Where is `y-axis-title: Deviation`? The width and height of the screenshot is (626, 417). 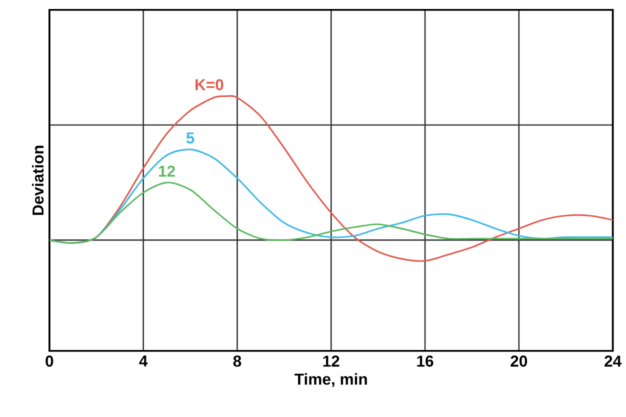
y-axis-title: Deviation is located at coordinates (38, 180).